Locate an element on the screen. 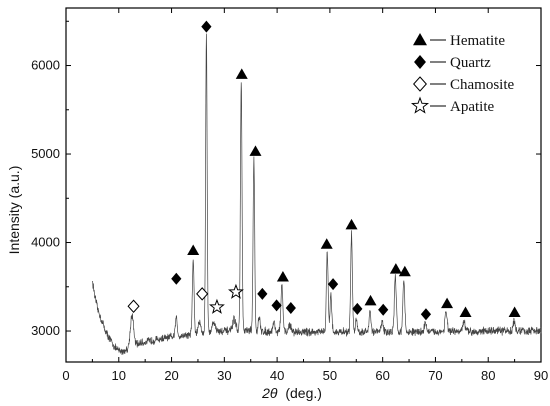 Image resolution: width=550 pixels, height=406 pixels. legend-symbol-chamosite is located at coordinates (420, 84).